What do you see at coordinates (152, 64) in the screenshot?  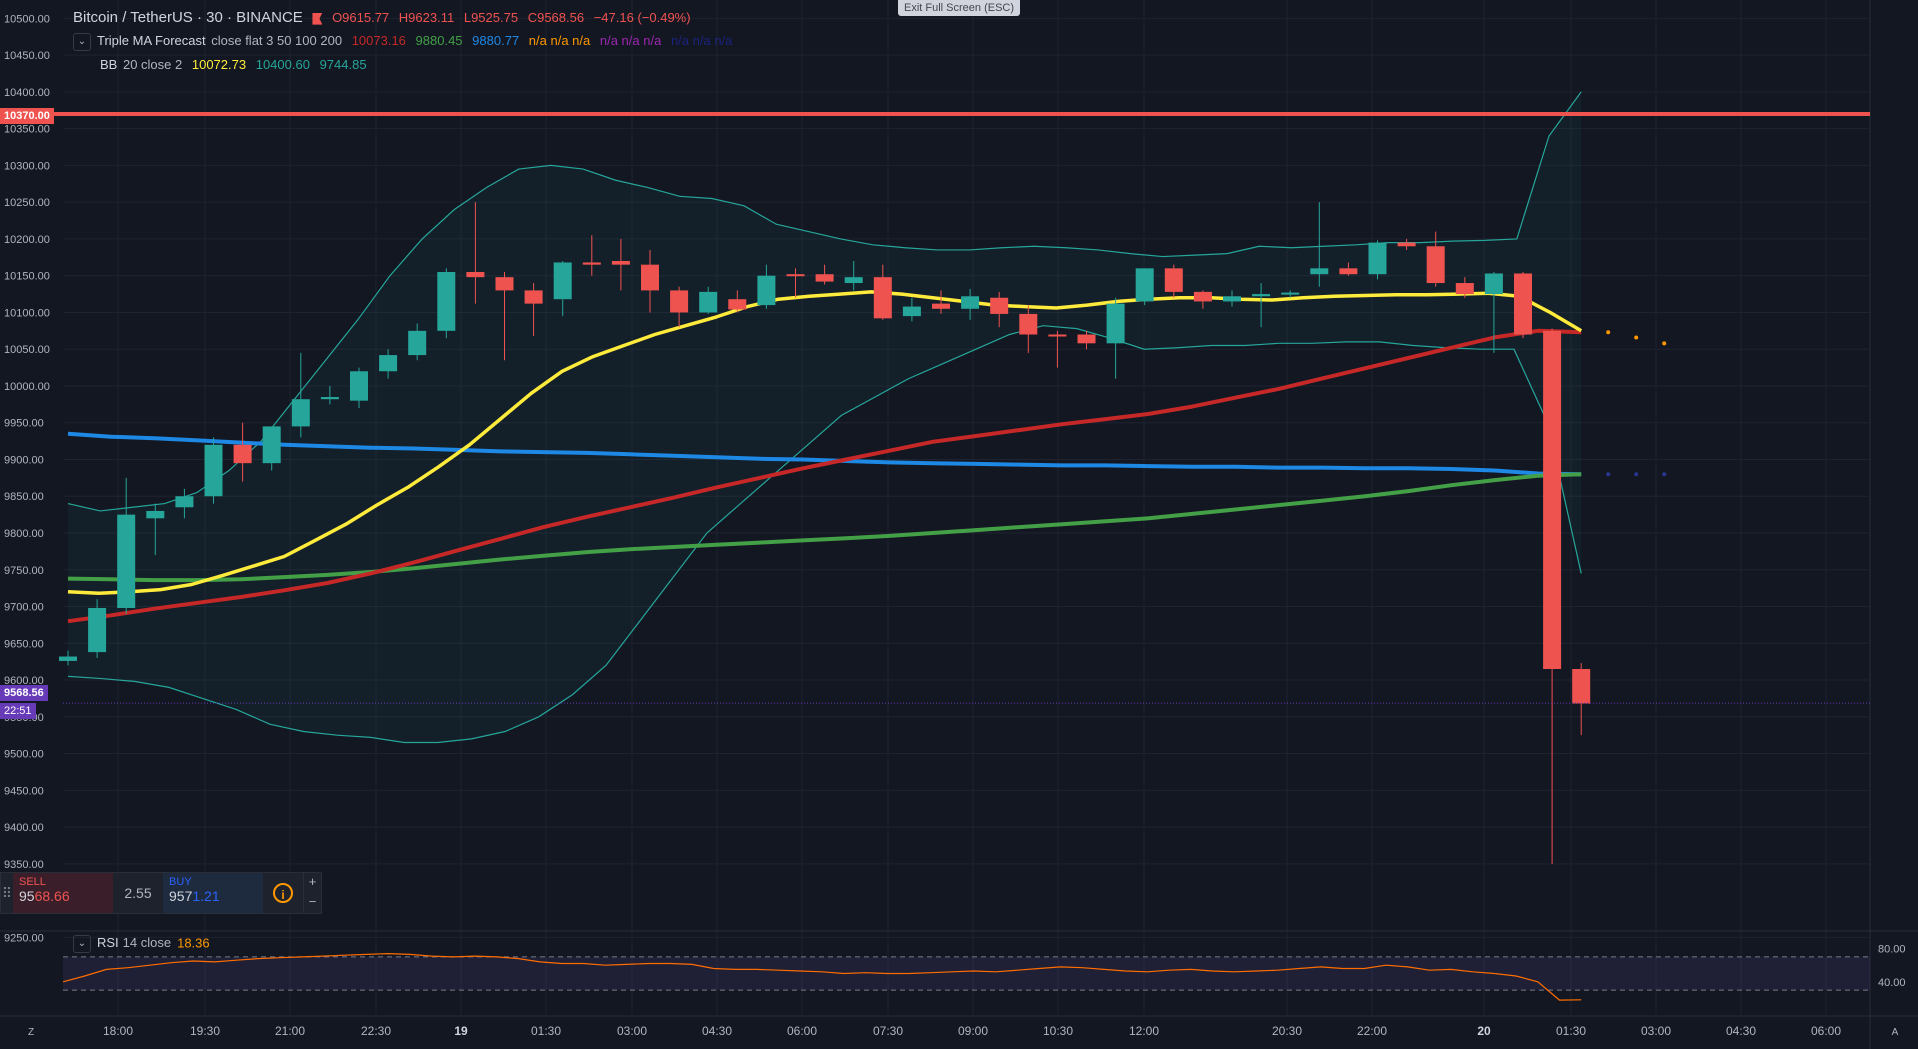 I see `bb-params: 20 close 2` at bounding box center [152, 64].